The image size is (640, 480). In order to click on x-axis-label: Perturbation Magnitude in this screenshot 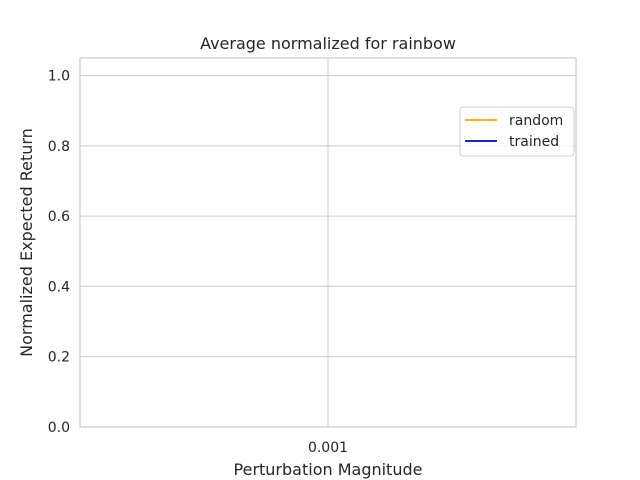, I will do `click(328, 469)`.